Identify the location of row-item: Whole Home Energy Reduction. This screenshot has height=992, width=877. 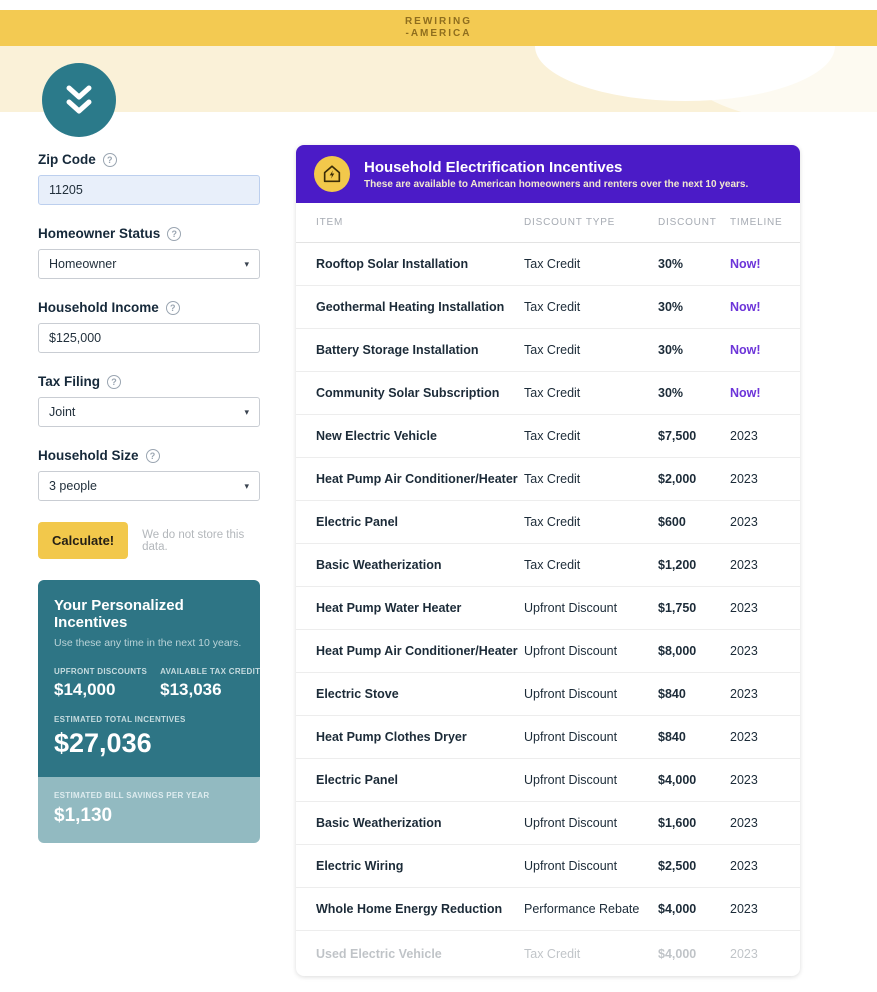
(409, 909).